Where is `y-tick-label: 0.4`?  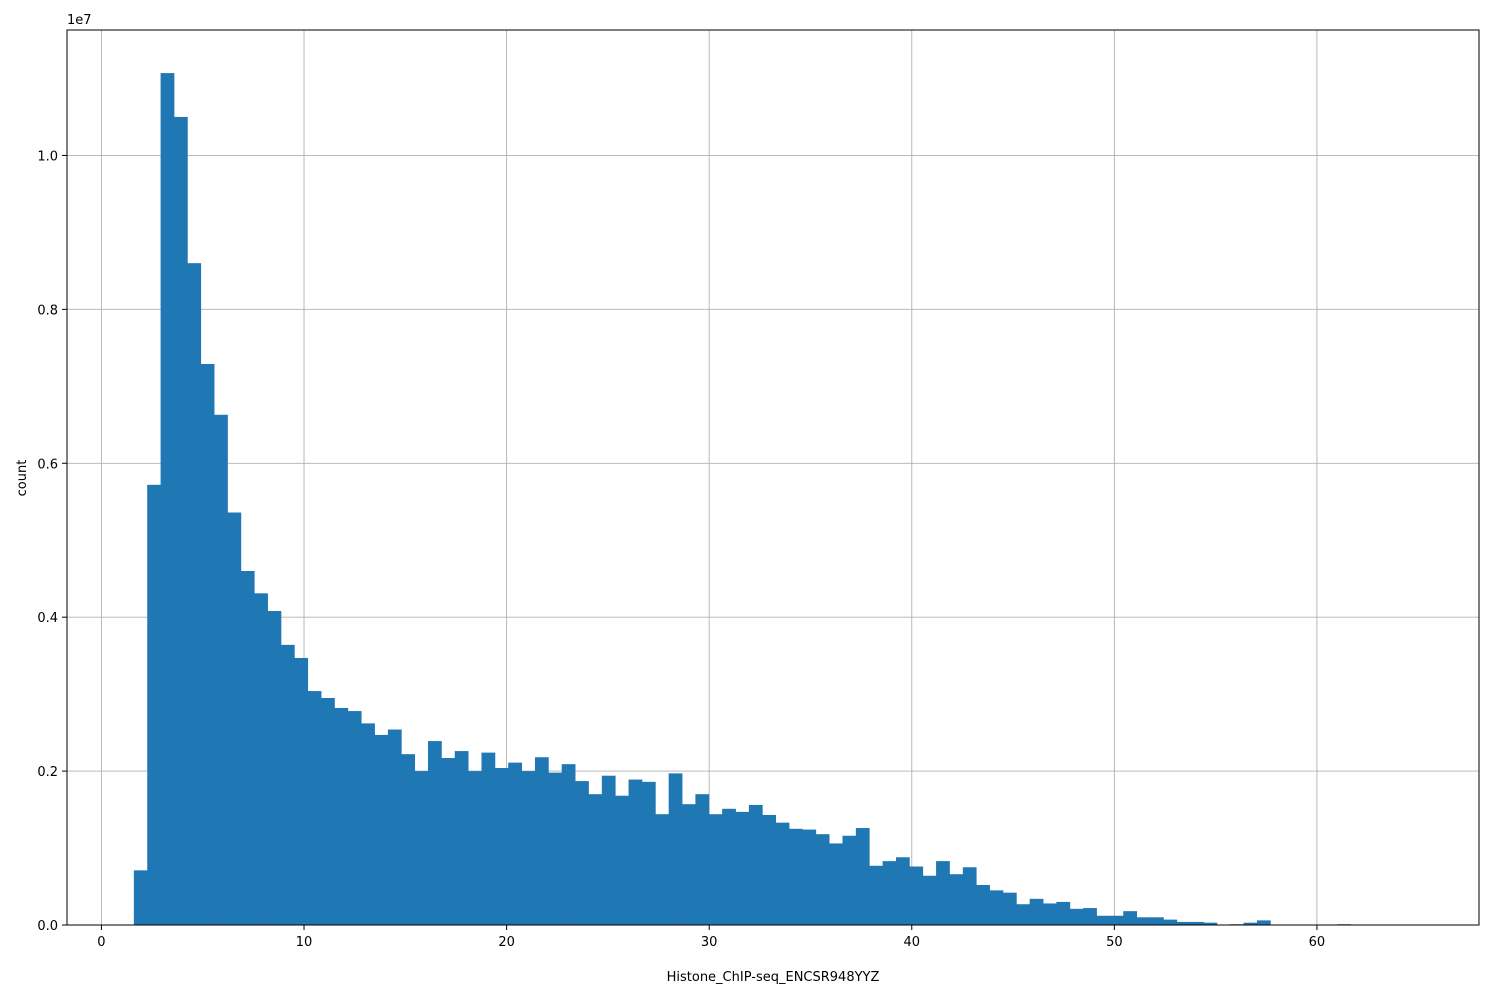
y-tick-label: 0.4 is located at coordinates (47, 618).